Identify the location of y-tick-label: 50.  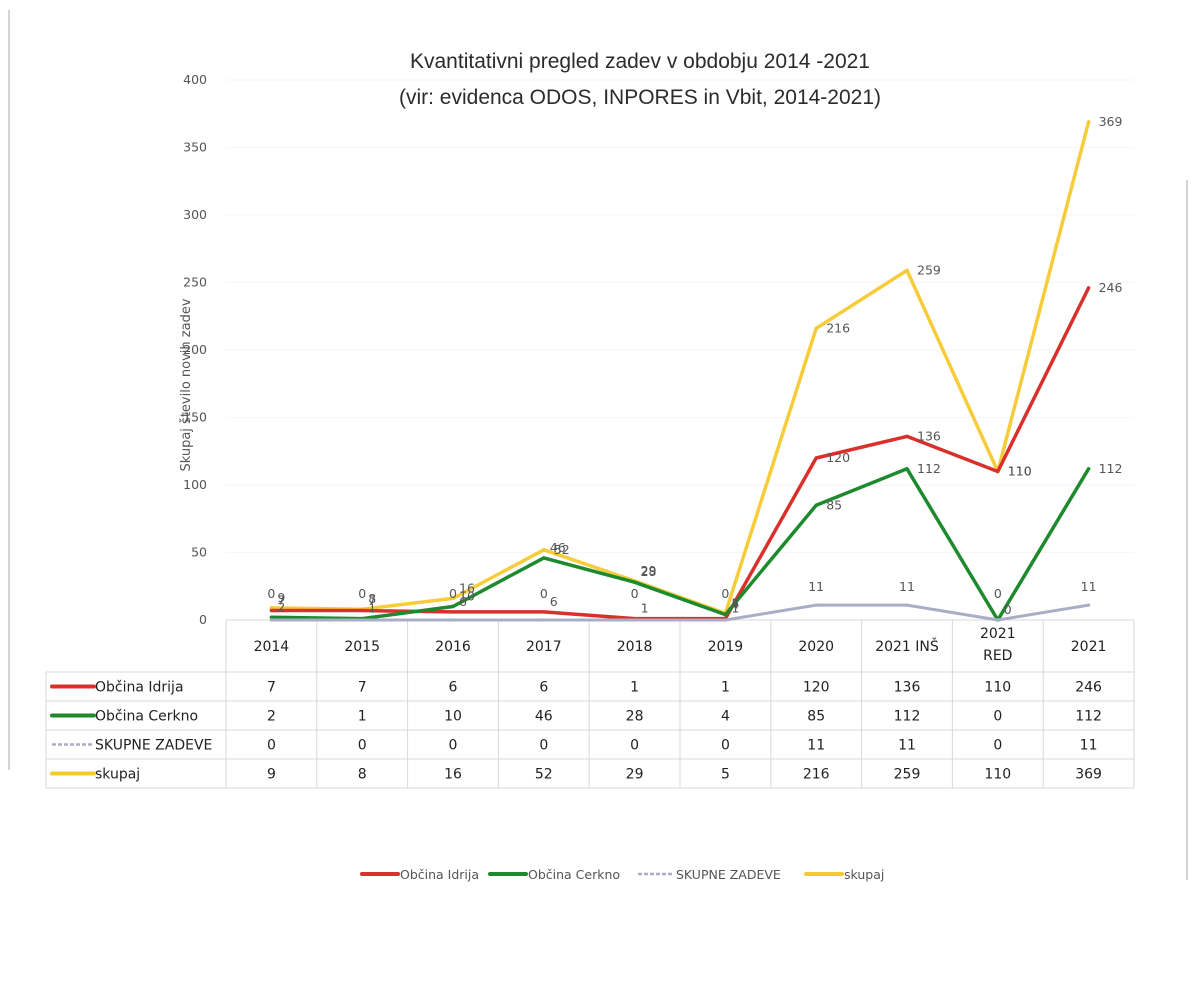
(199, 552).